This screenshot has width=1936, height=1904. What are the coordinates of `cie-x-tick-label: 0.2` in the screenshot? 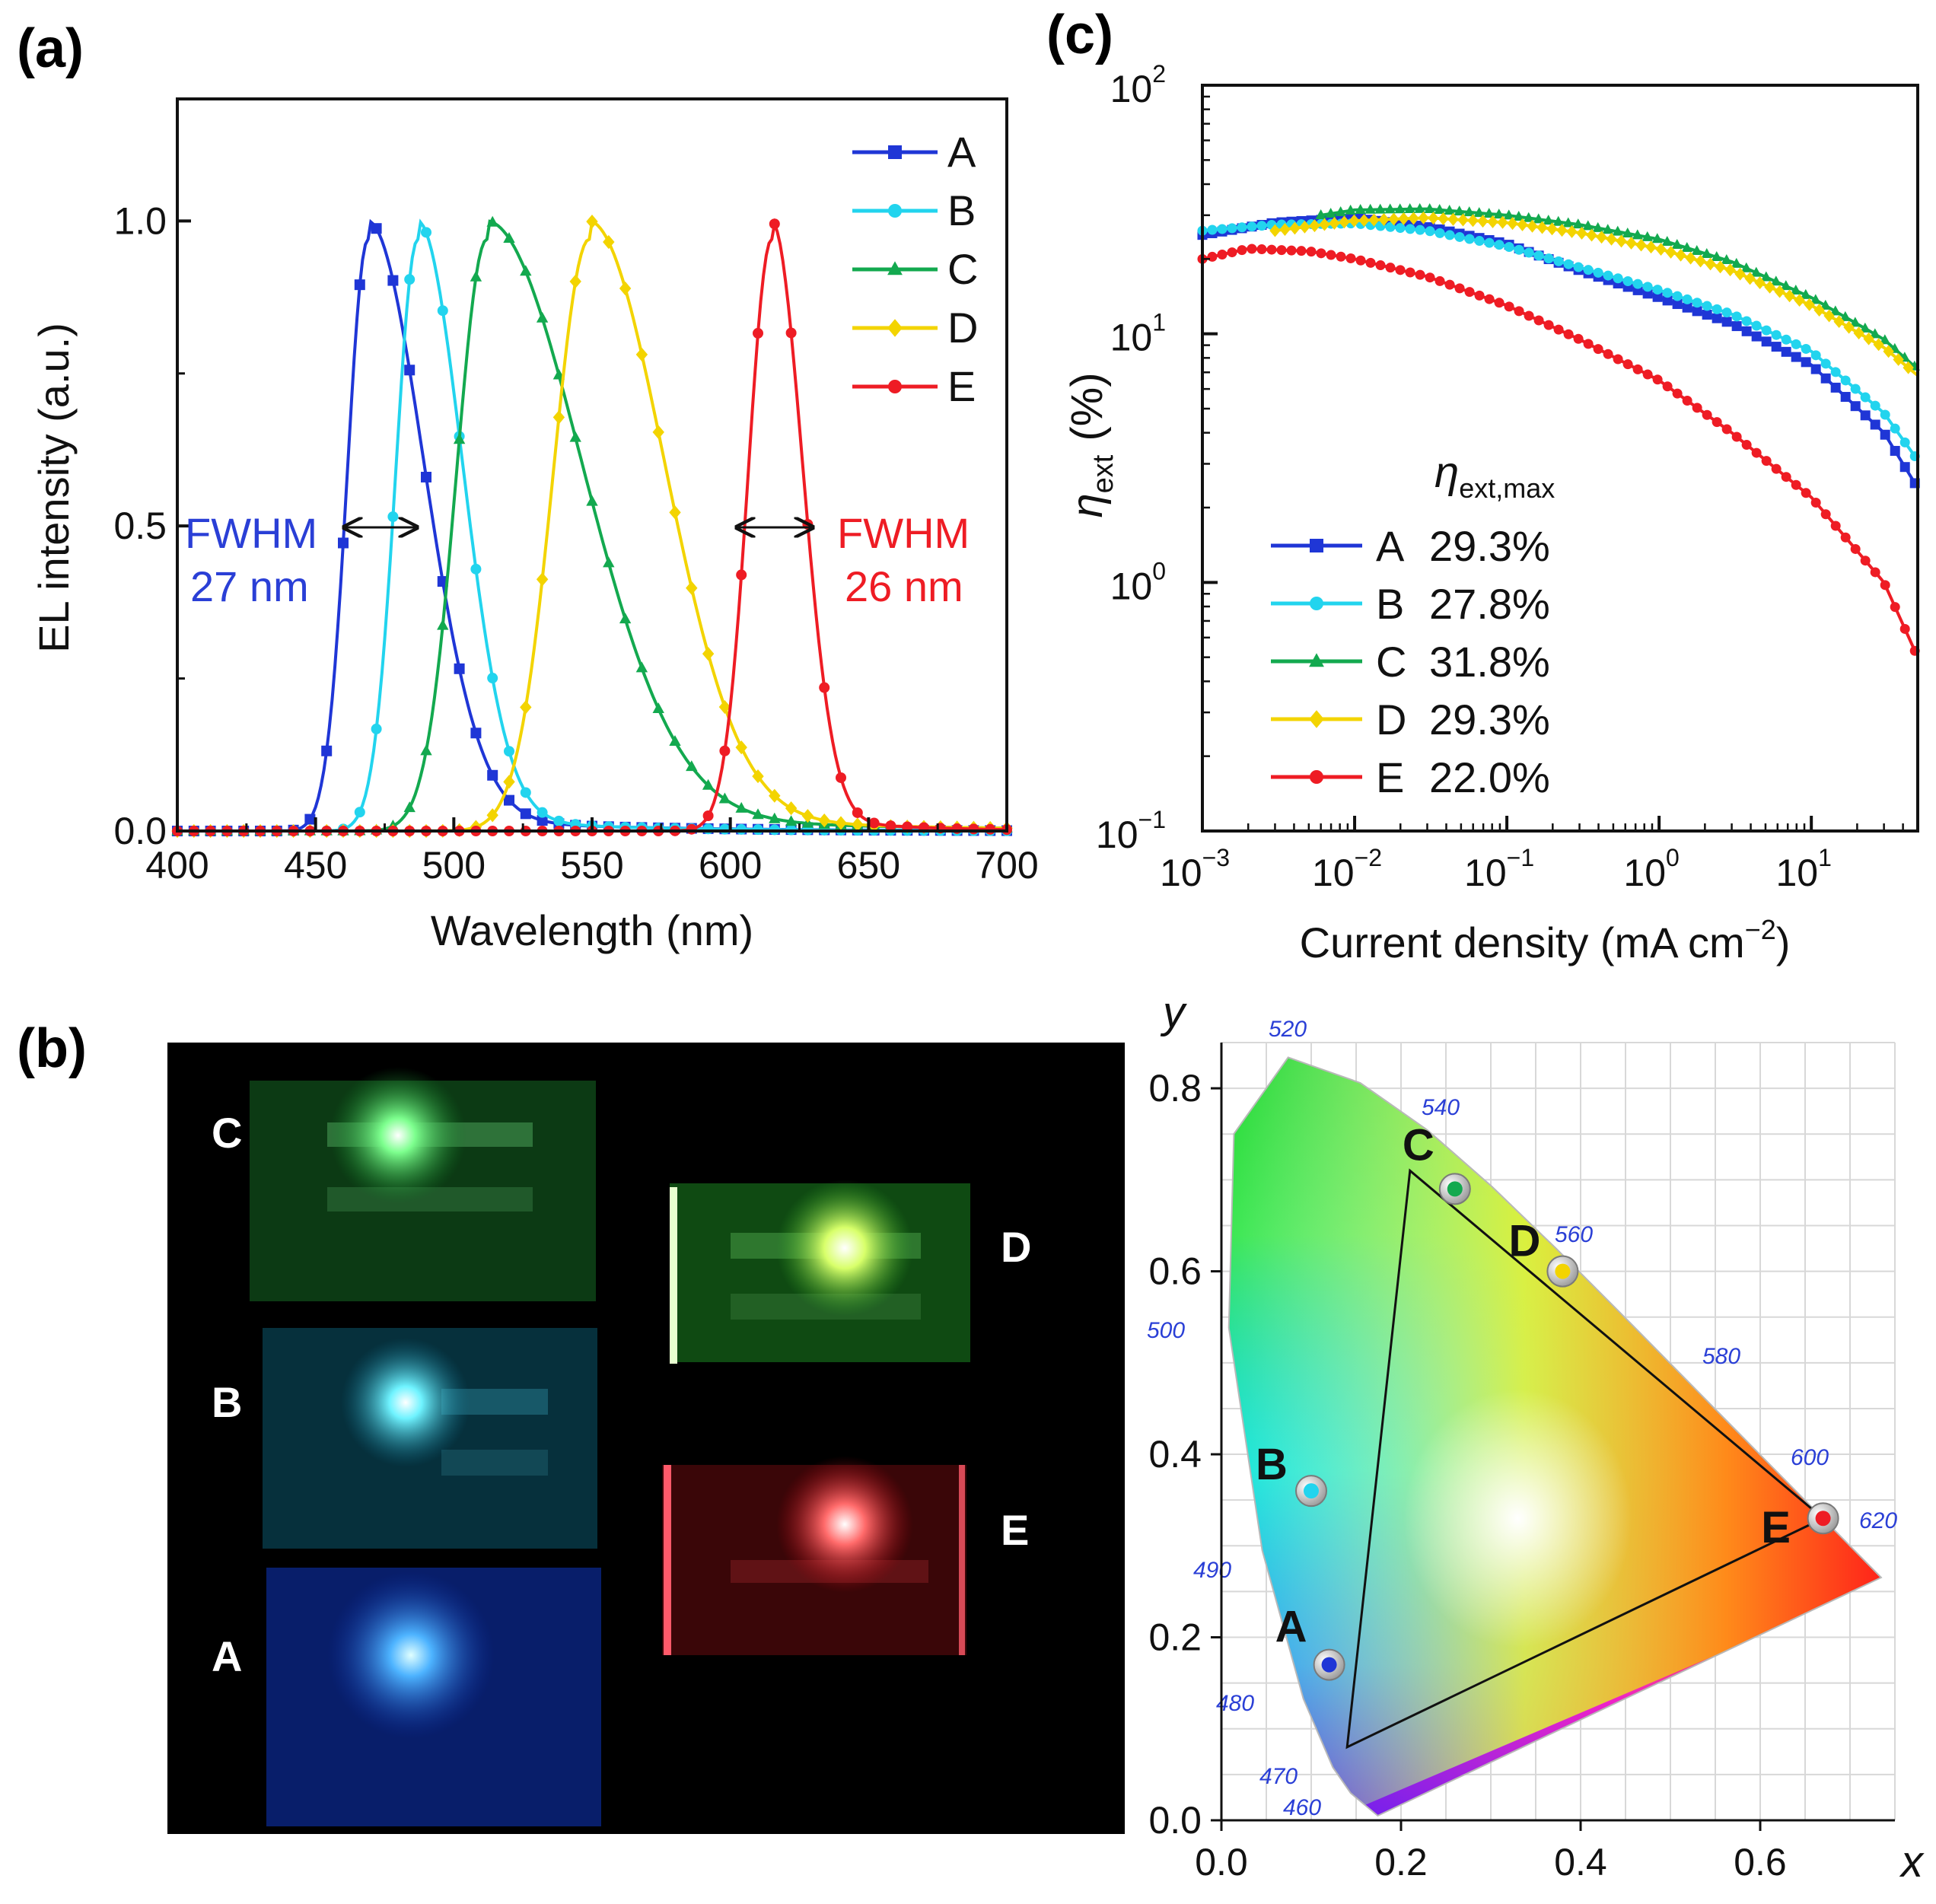 It's located at (1401, 1862).